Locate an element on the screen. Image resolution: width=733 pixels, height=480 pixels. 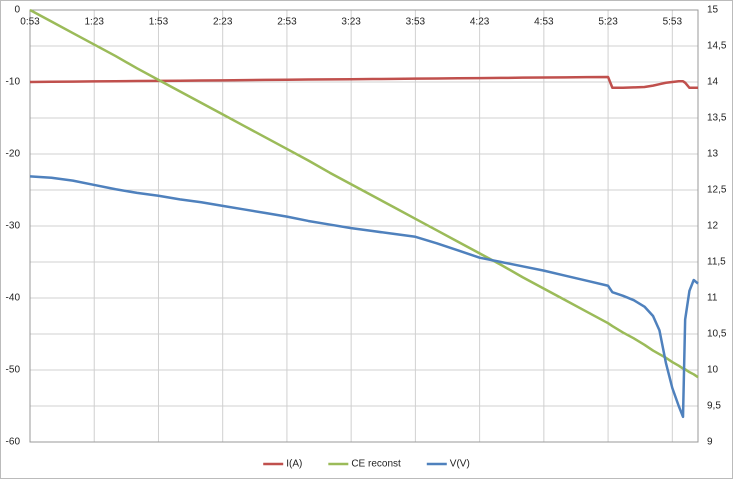
x-tick-label: 1:23 is located at coordinates (94, 22).